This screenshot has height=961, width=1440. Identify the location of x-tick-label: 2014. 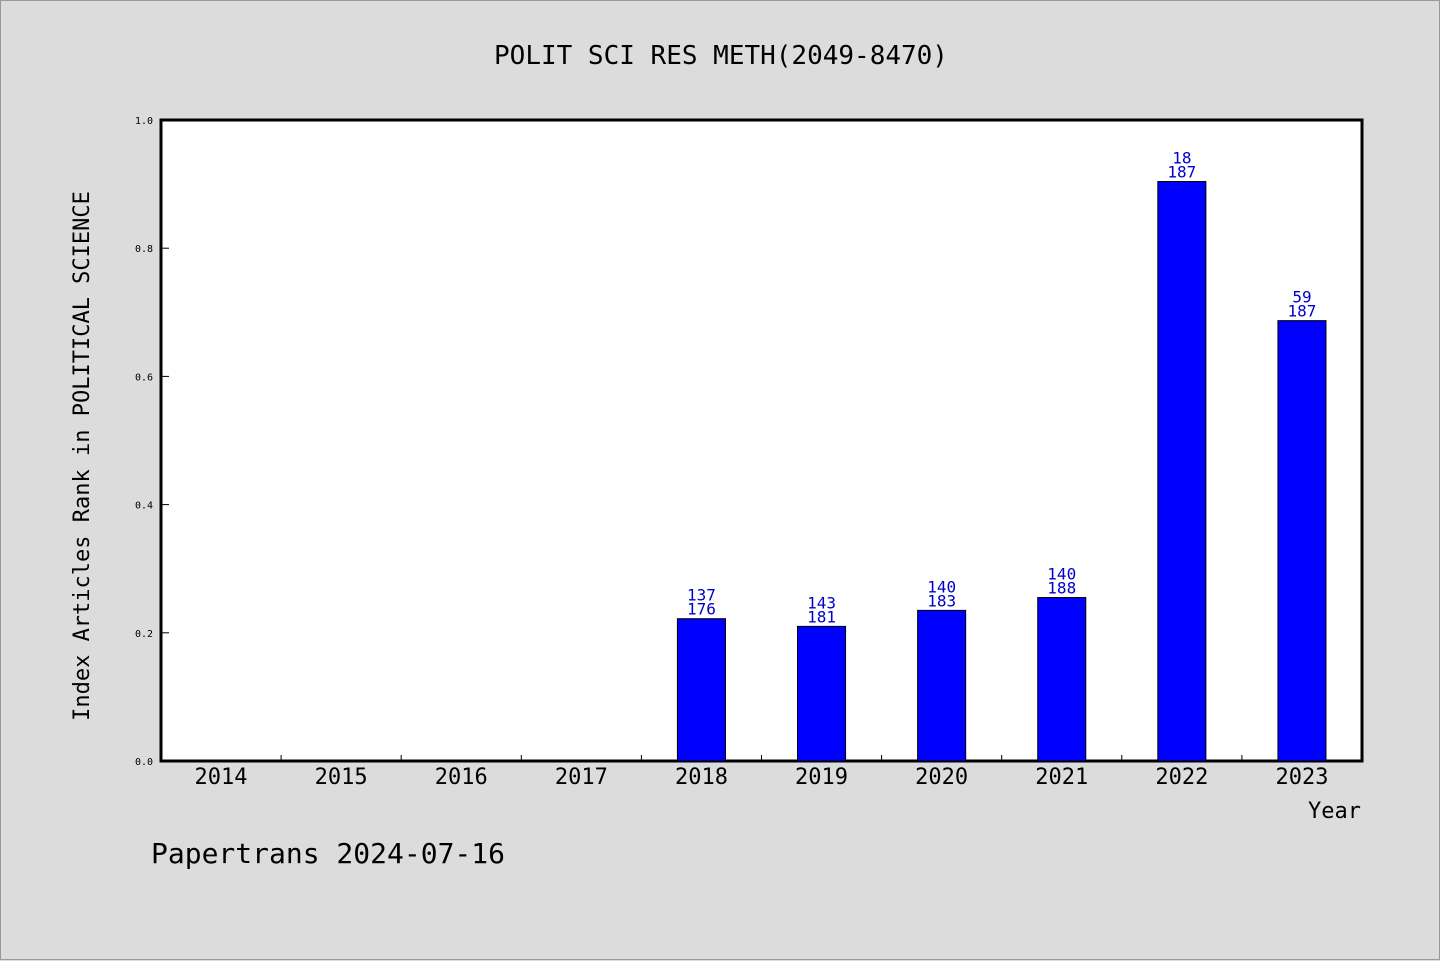
(221, 777).